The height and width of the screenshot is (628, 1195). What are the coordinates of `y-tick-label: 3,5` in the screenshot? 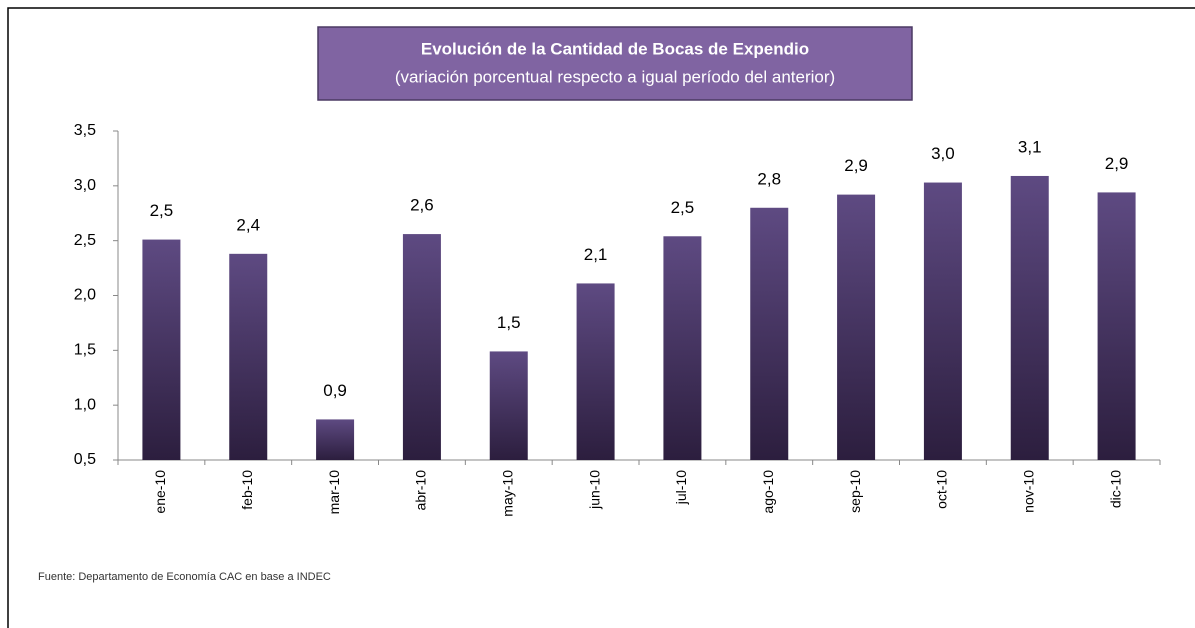 It's located at (85, 130).